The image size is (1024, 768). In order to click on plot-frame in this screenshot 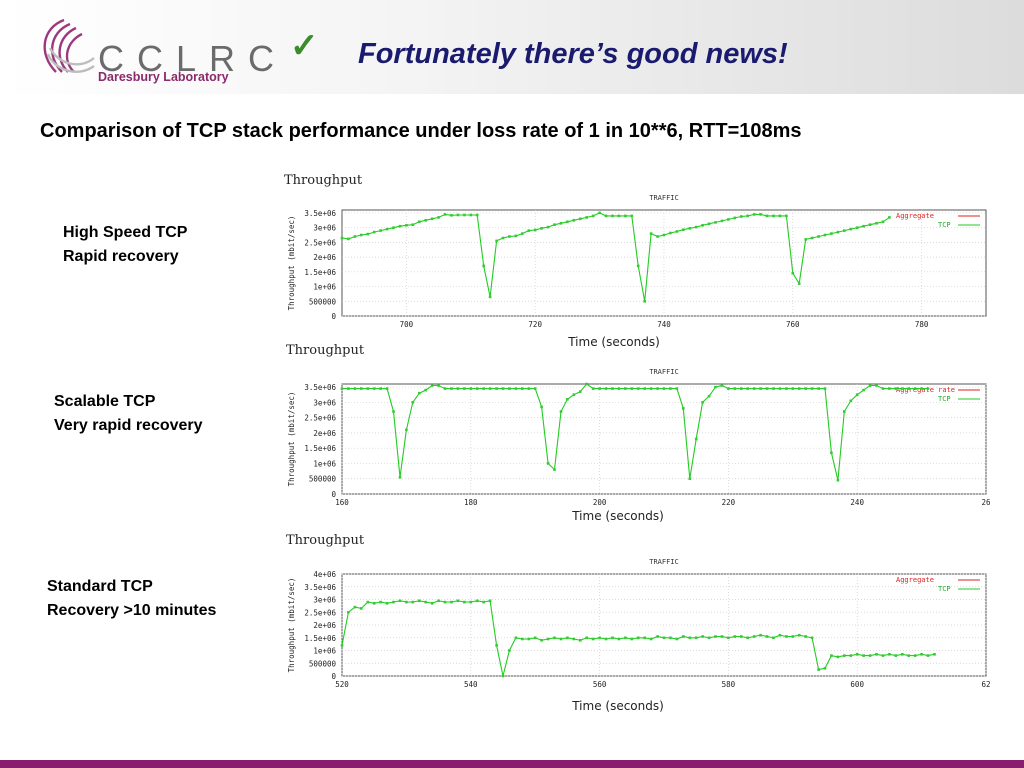, I will do `click(664, 439)`.